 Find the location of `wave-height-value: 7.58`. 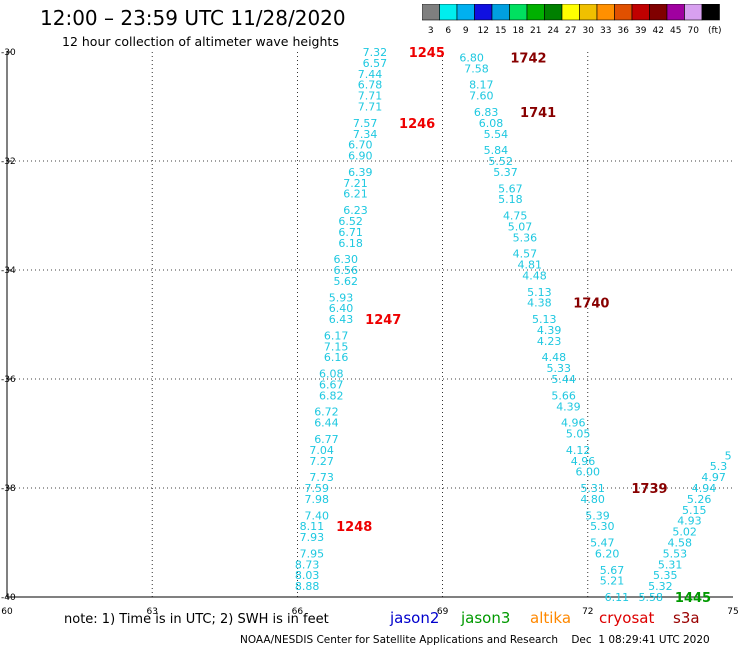

wave-height-value: 7.58 is located at coordinates (476, 68).